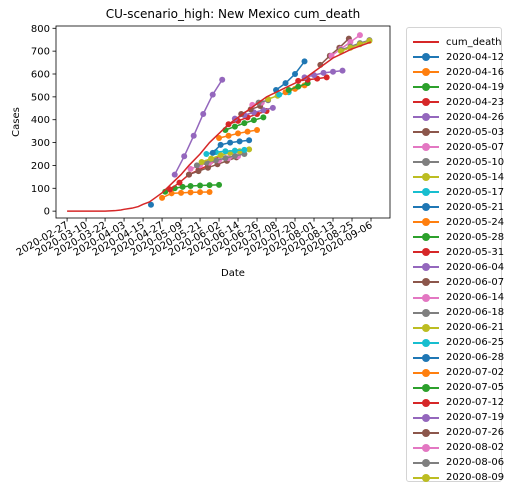 The width and height of the screenshot is (509, 489). Describe the element at coordinates (475, 448) in the screenshot. I see `legend-label: 2020-08-02` at that location.